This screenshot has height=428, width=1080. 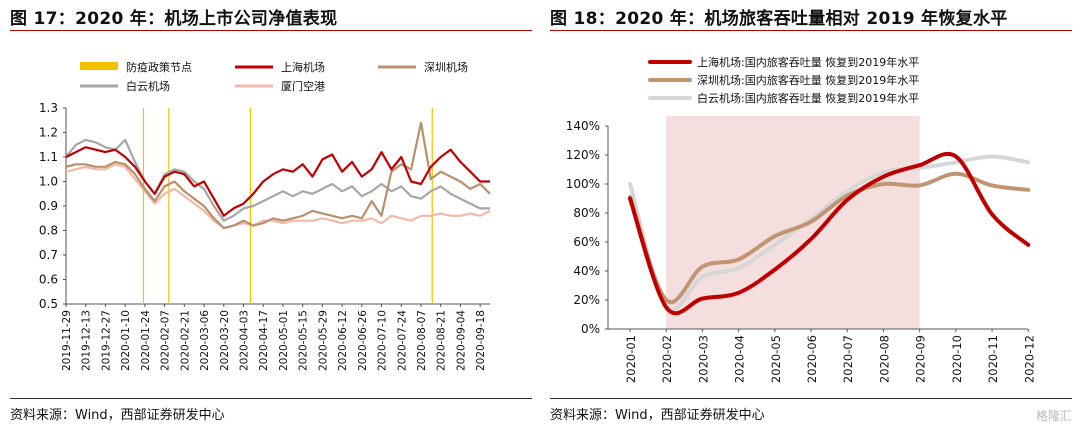 What do you see at coordinates (87, 340) in the screenshot?
I see `x-tick-label: 2019-12-13` at bounding box center [87, 340].